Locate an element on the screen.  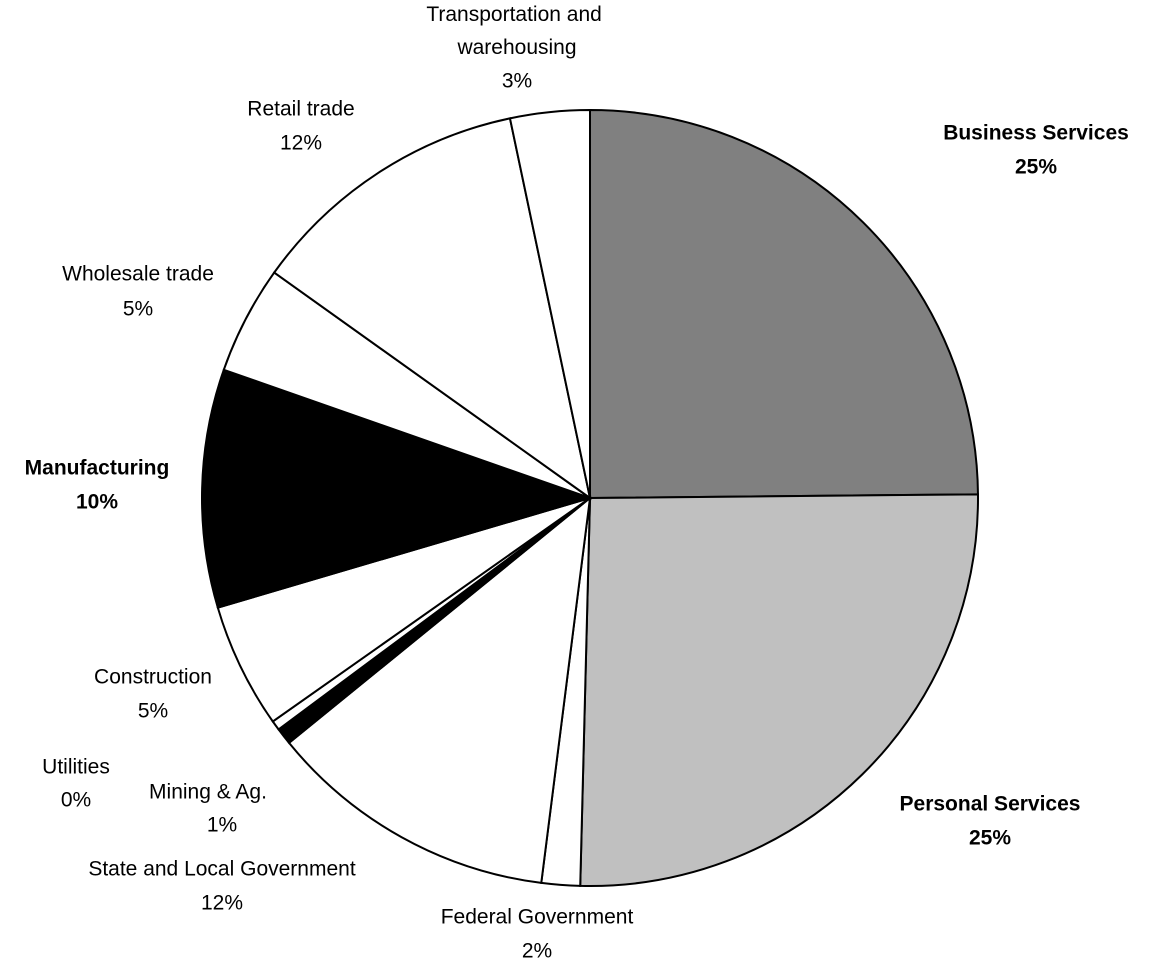
slice-value-label: 1% is located at coordinates (222, 825).